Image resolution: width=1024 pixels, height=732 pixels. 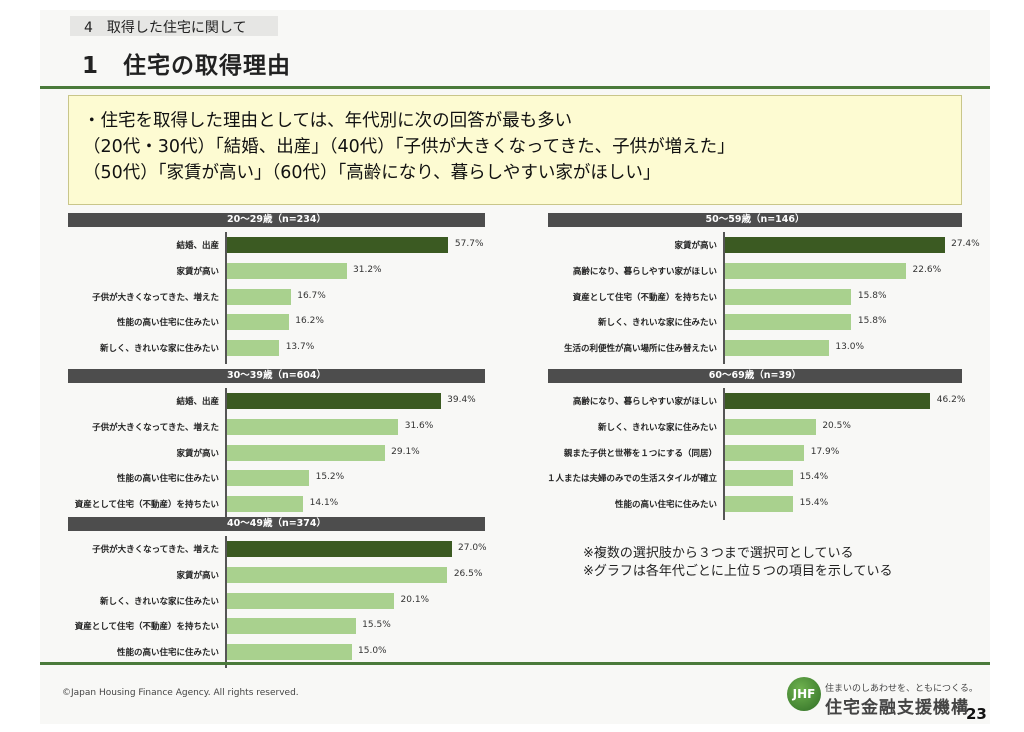 I want to click on data-label: 27.0%, so click(x=472, y=548).